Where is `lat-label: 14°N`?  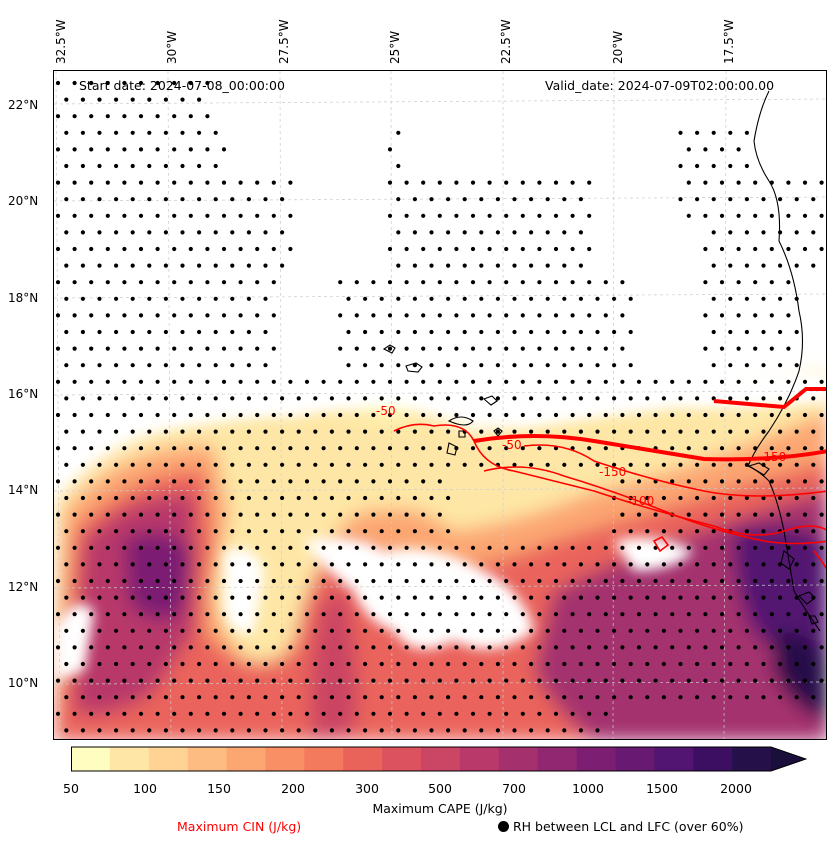
lat-label: 14°N is located at coordinates (23, 490).